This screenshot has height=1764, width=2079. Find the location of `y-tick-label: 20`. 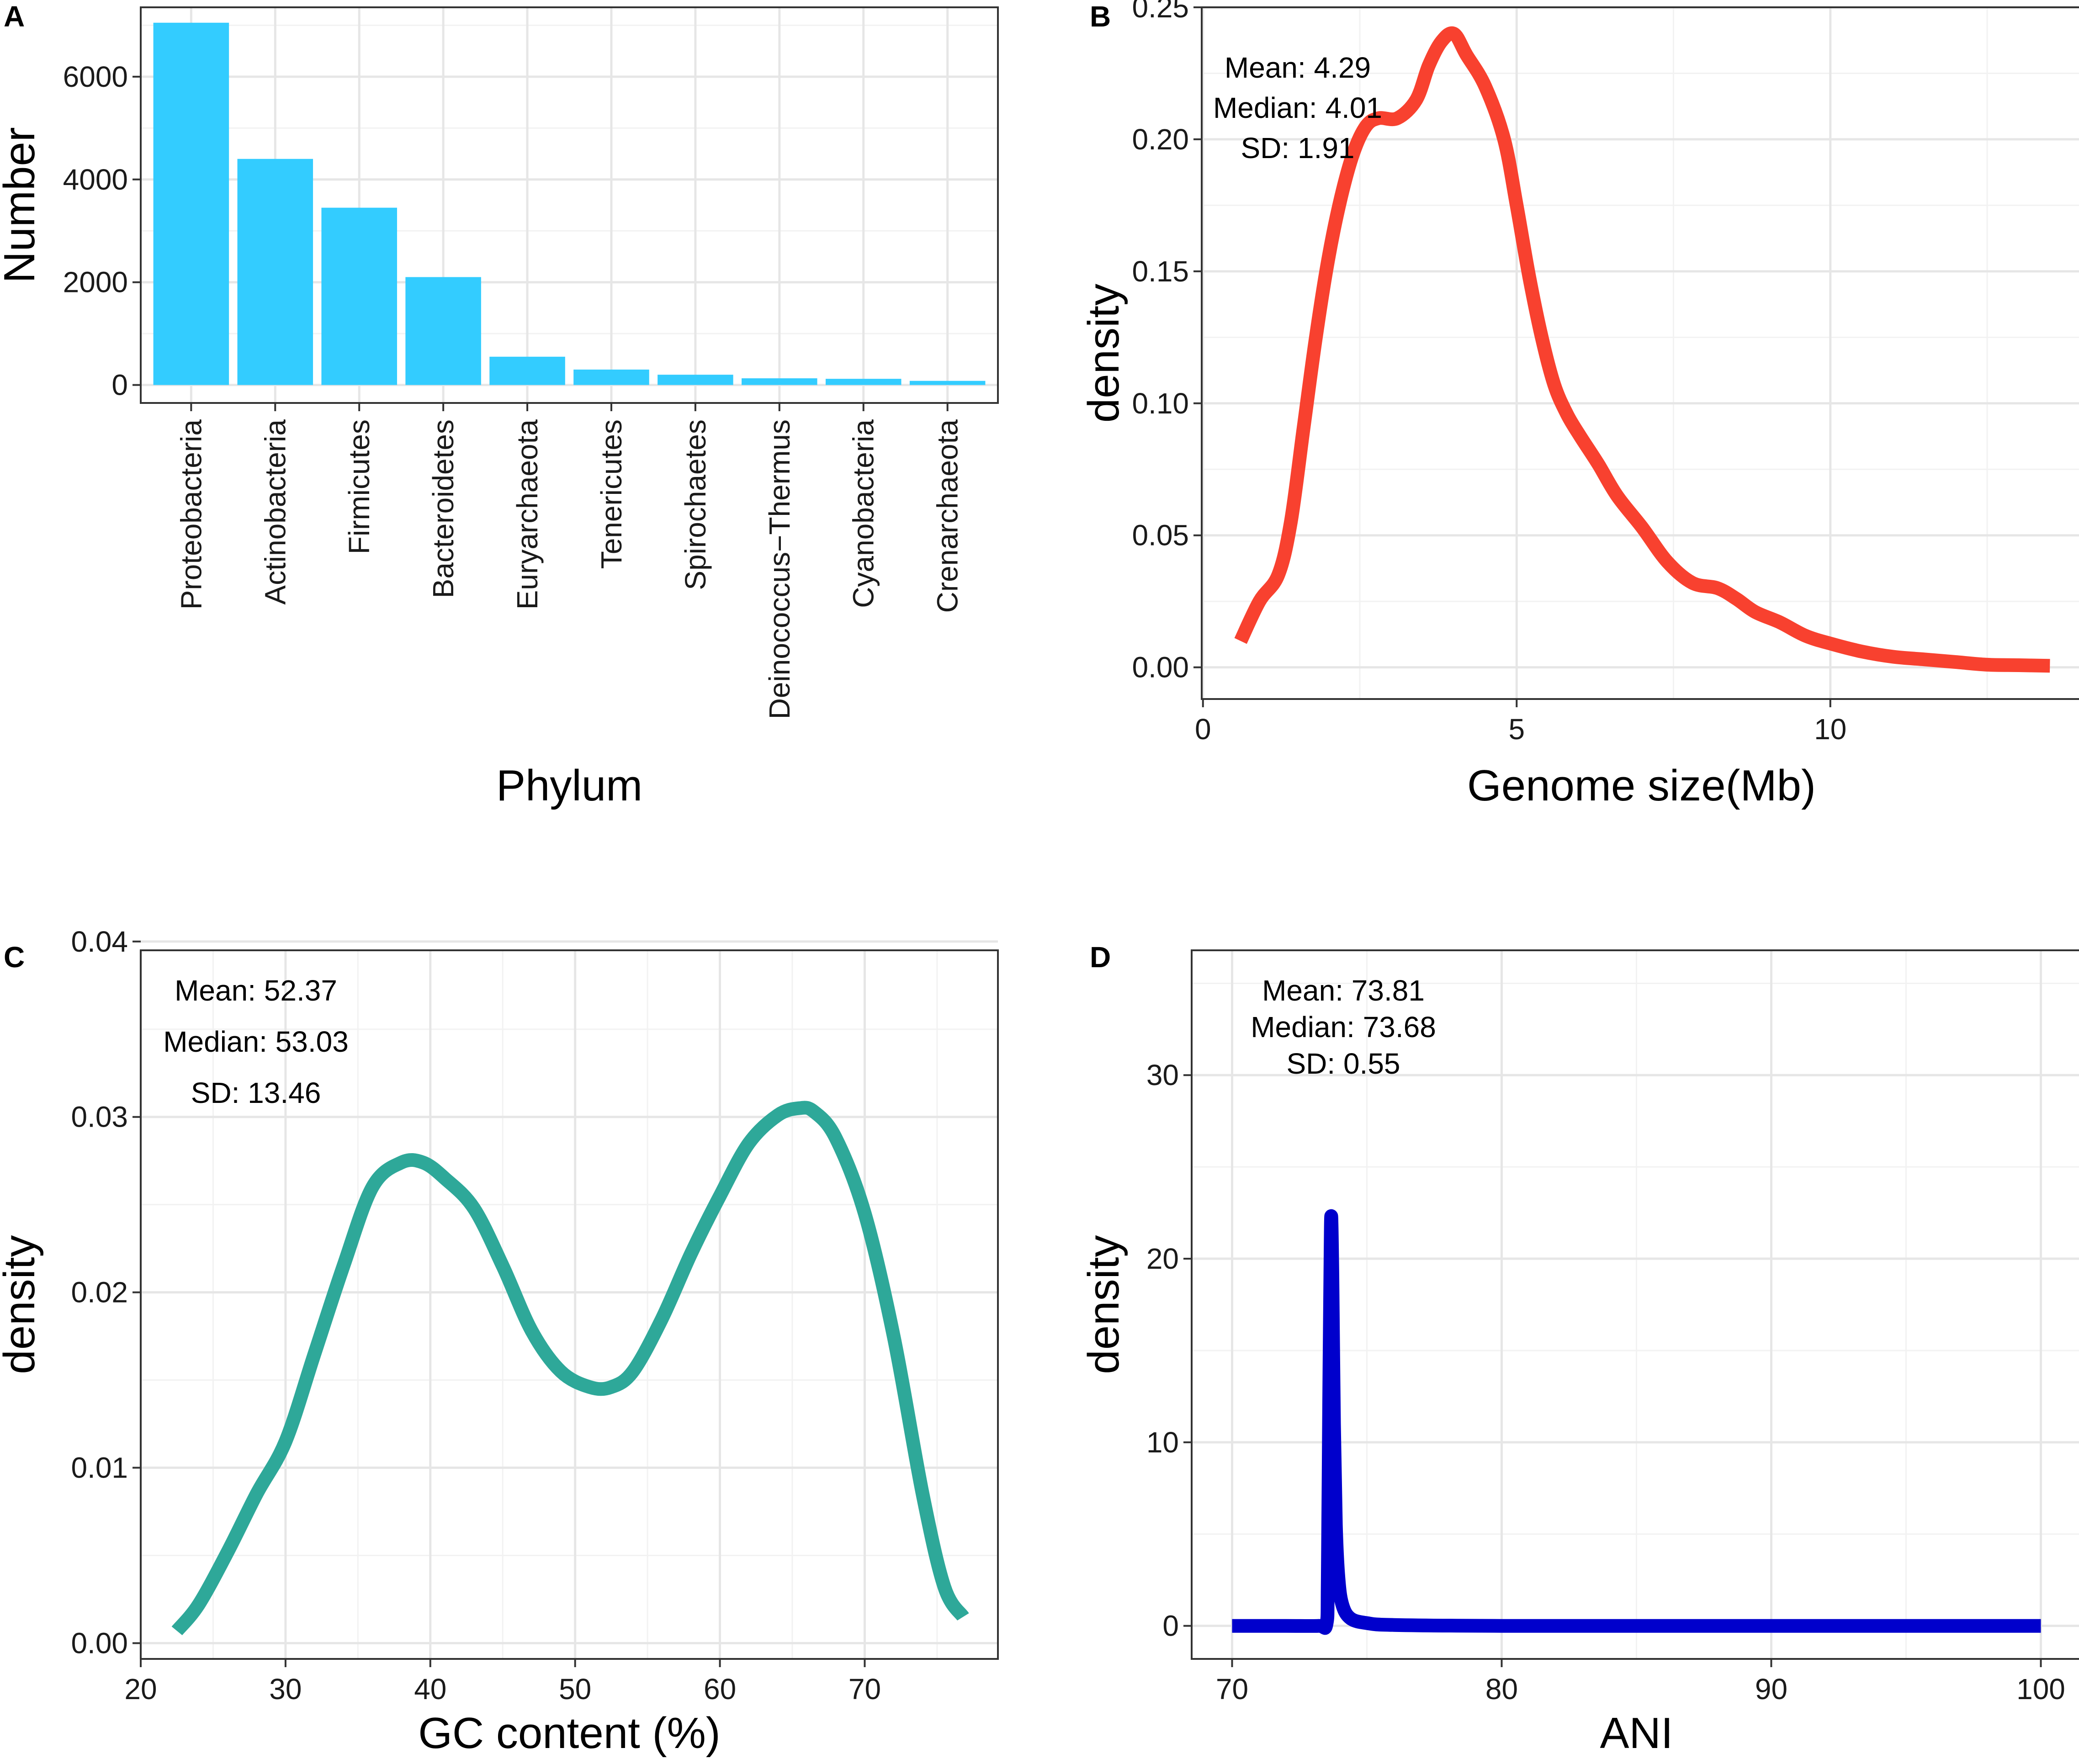

y-tick-label: 20 is located at coordinates (1162, 1259).